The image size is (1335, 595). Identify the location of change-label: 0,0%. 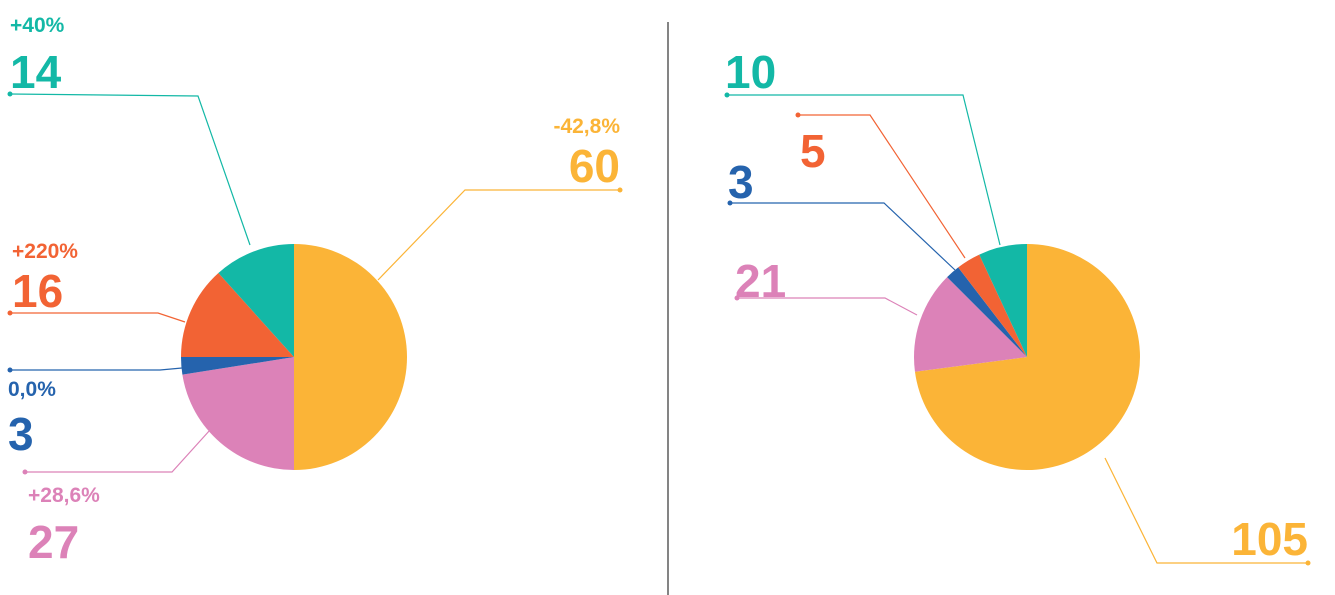
(32, 389).